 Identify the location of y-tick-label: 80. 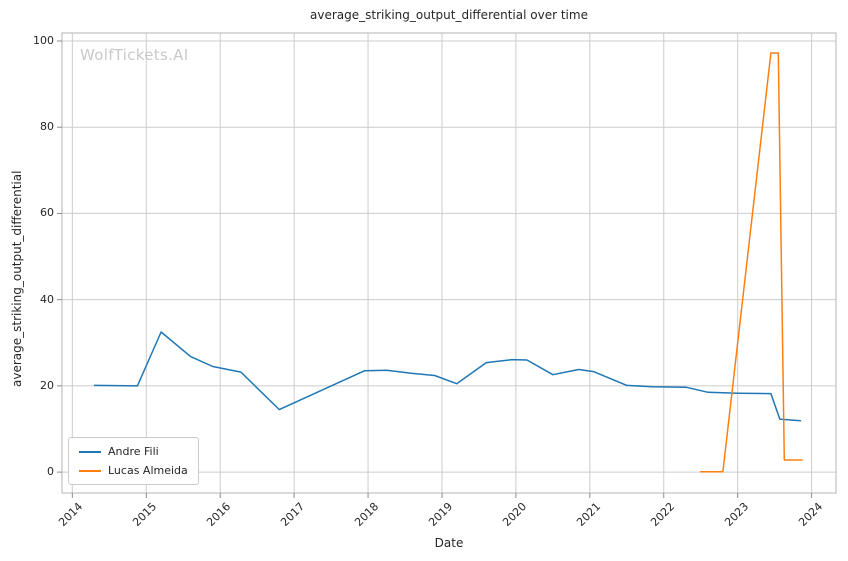
(47, 127).